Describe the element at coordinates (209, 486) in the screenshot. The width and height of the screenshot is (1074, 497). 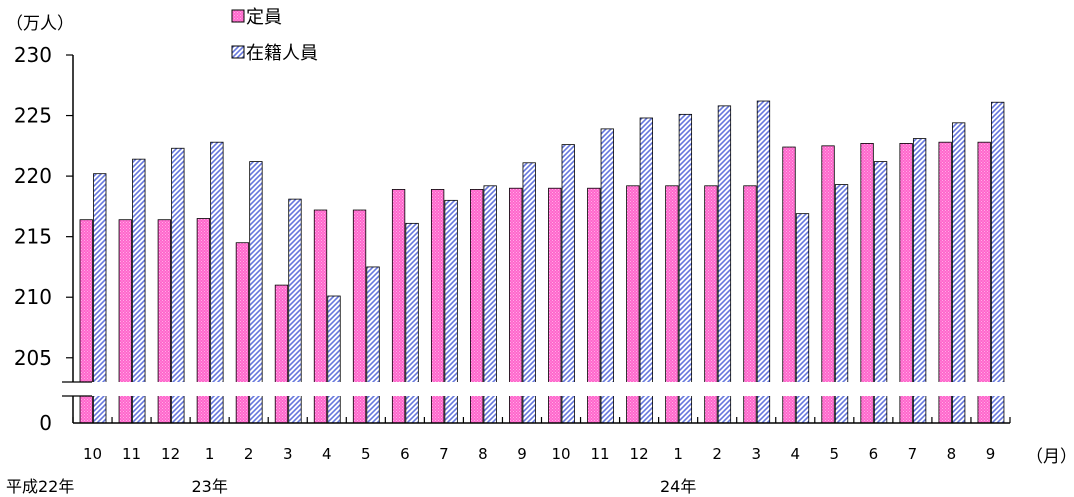
I see `year-label: 23年` at that location.